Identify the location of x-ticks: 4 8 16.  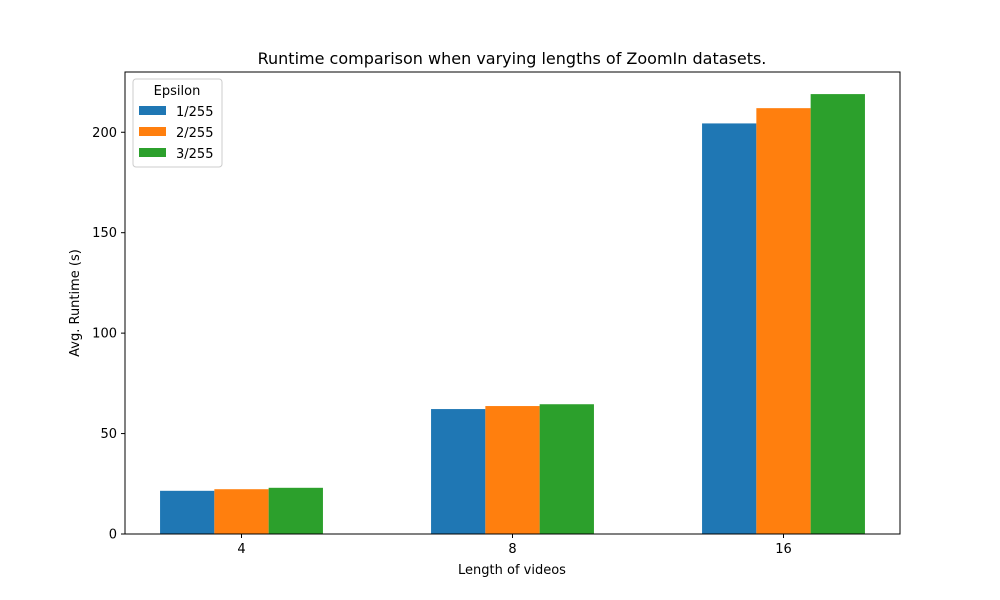
(514, 545).